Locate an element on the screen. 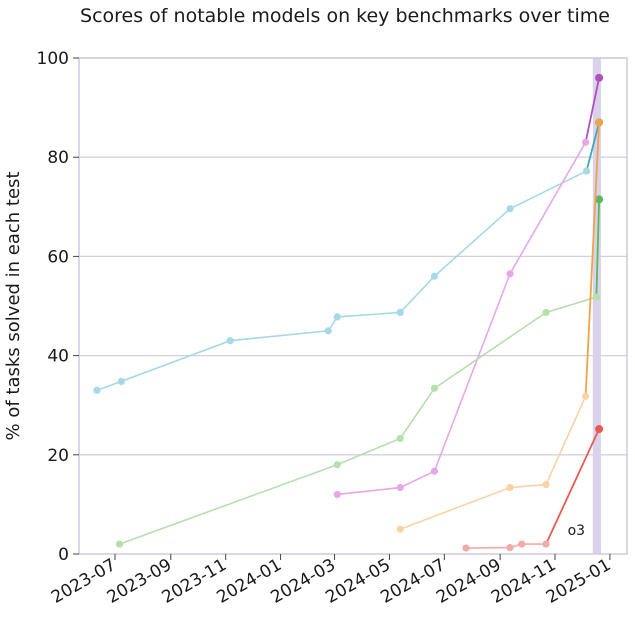  y-tick-label: 100 is located at coordinates (53, 59).